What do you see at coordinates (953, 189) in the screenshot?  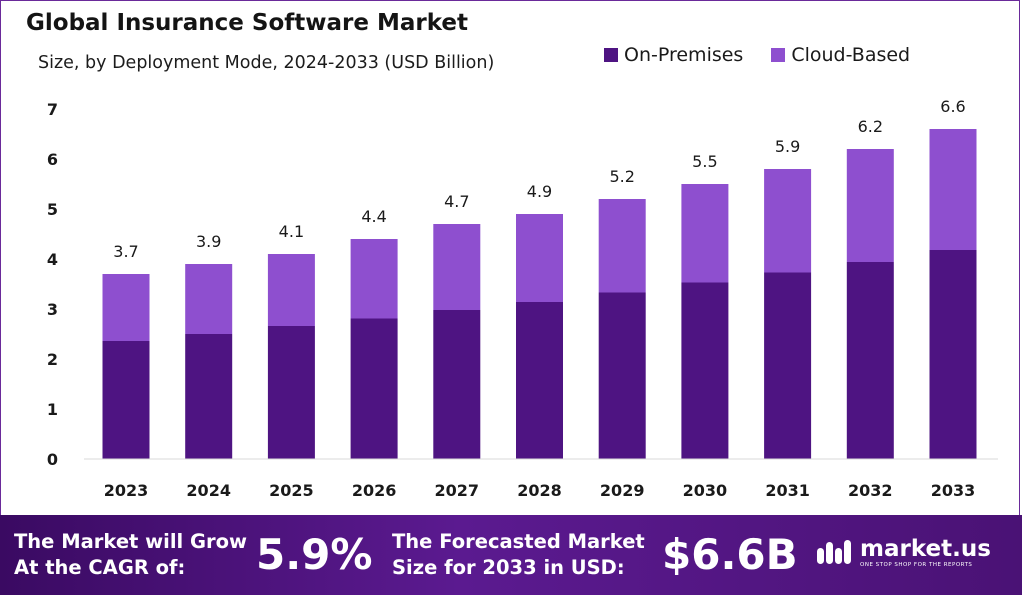 I see `bar-cloud-based-2033` at bounding box center [953, 189].